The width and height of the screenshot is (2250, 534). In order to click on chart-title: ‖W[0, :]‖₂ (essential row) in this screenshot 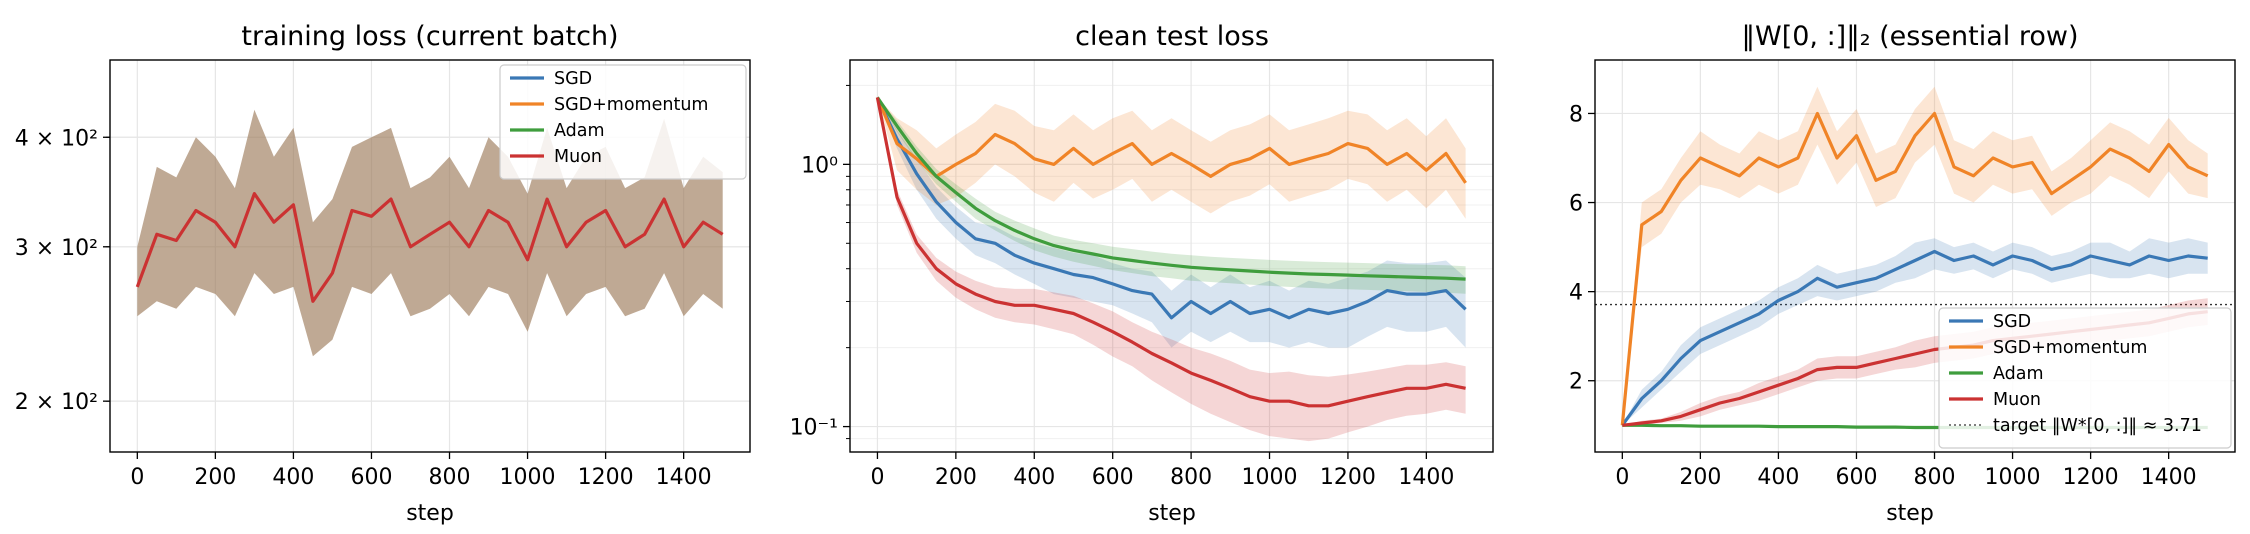, I will do `click(1910, 36)`.